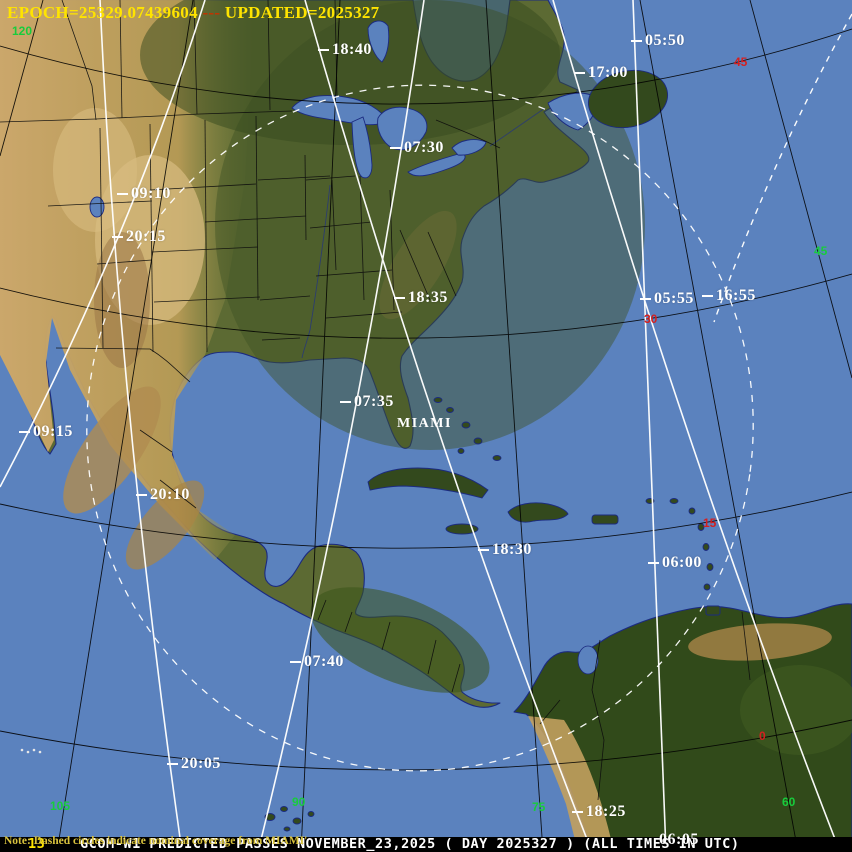 The width and height of the screenshot is (852, 852). What do you see at coordinates (122, 300) in the screenshot?
I see `terrain-ridge` at bounding box center [122, 300].